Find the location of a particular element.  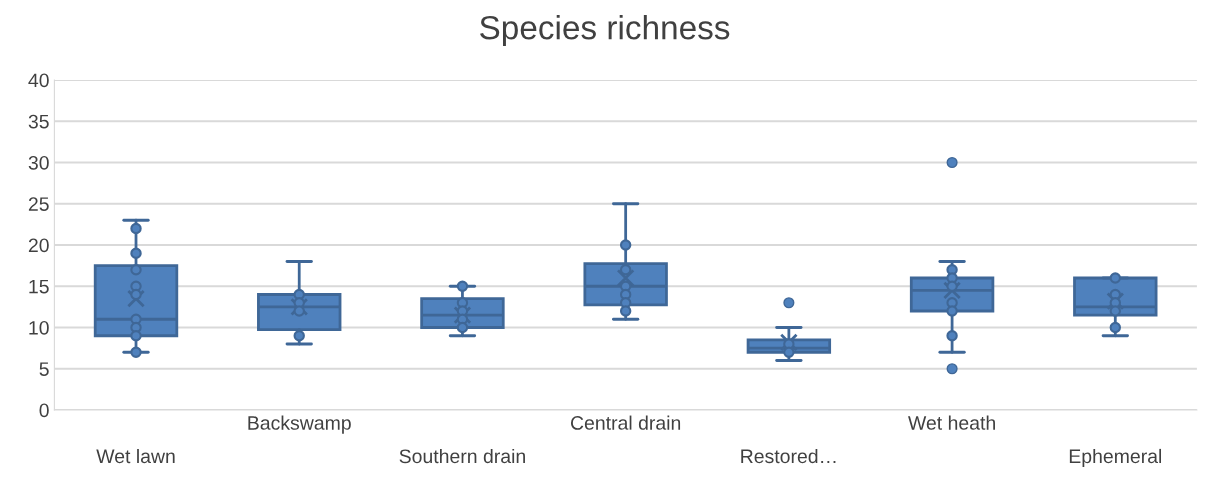

x-tick-label: Backswamp is located at coordinates (299, 424).